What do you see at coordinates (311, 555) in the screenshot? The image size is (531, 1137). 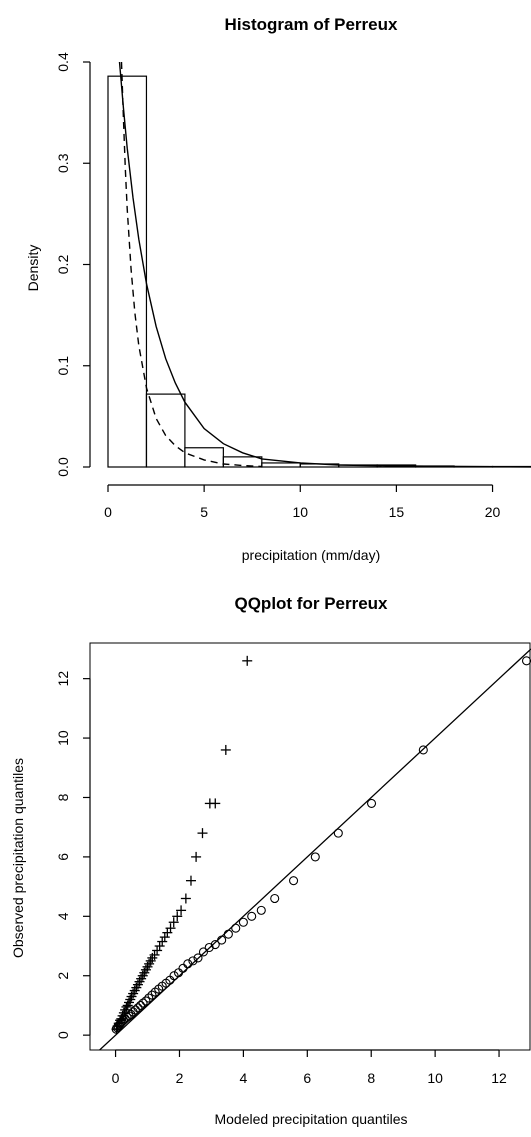 I see `histogram-x-label: precipitation (mm/day)` at bounding box center [311, 555].